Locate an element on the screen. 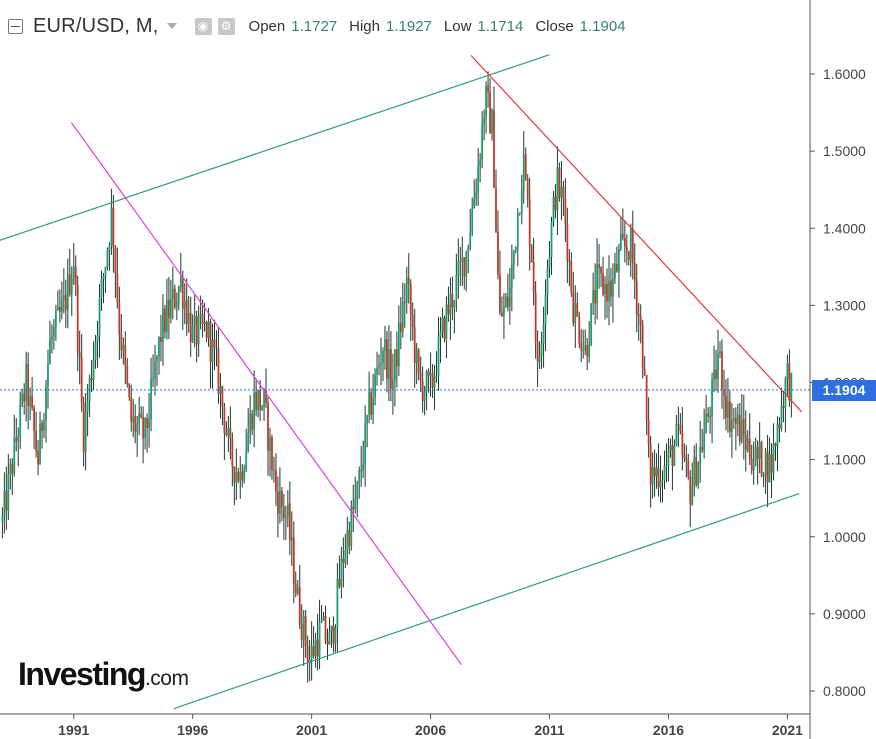 This screenshot has height=739, width=876. symbol-title: EUR/USD, M, is located at coordinates (96, 25).